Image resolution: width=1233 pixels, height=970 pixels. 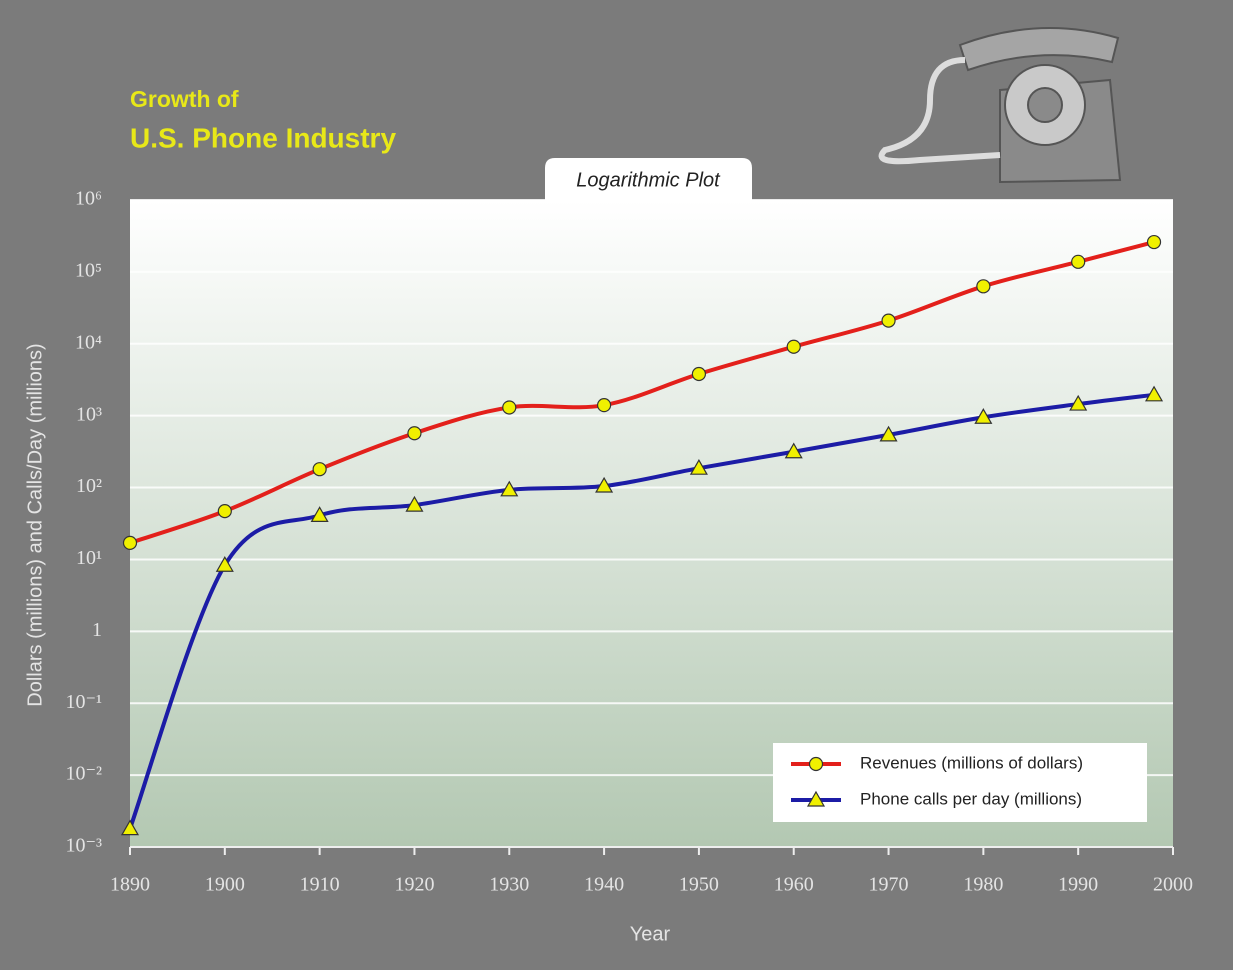 I want to click on x-tick-label: 1990, so click(x=1078, y=885).